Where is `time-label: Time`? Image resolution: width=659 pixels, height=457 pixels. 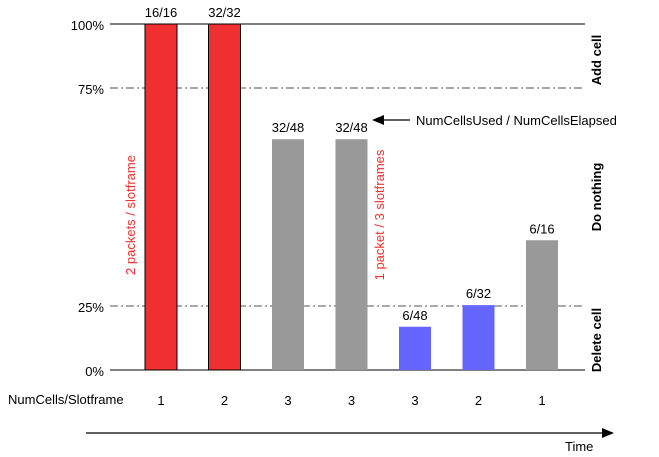
time-label: Time is located at coordinates (579, 446).